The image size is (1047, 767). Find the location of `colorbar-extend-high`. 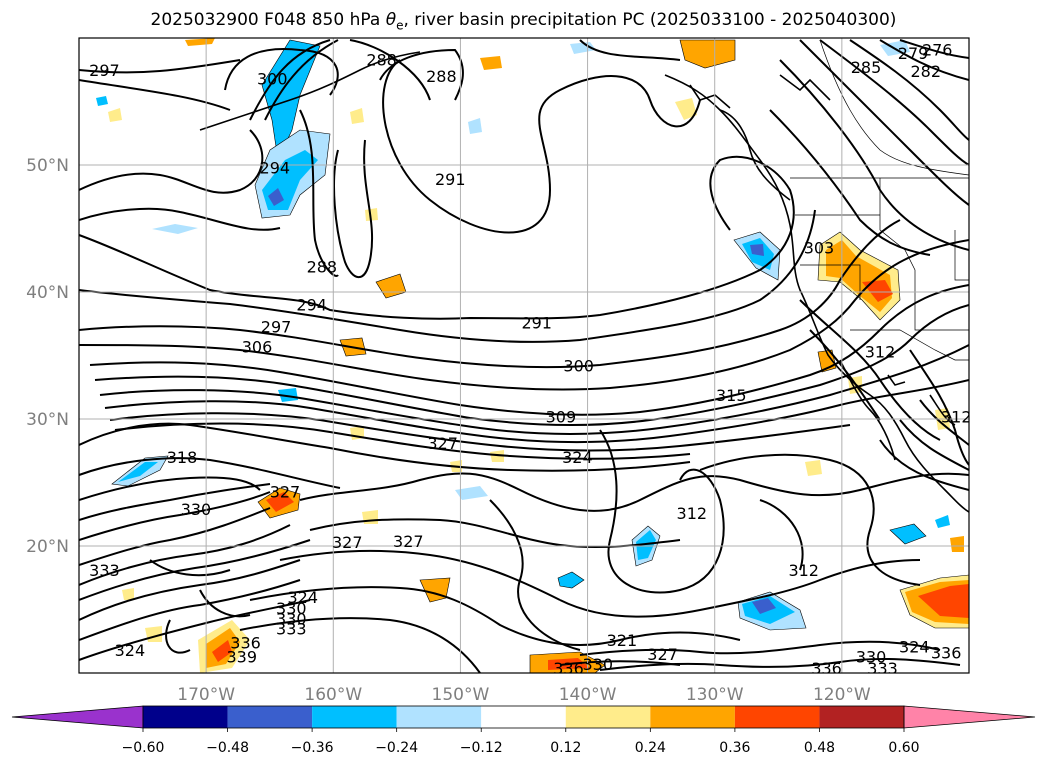

colorbar-extend-high is located at coordinates (969, 717).